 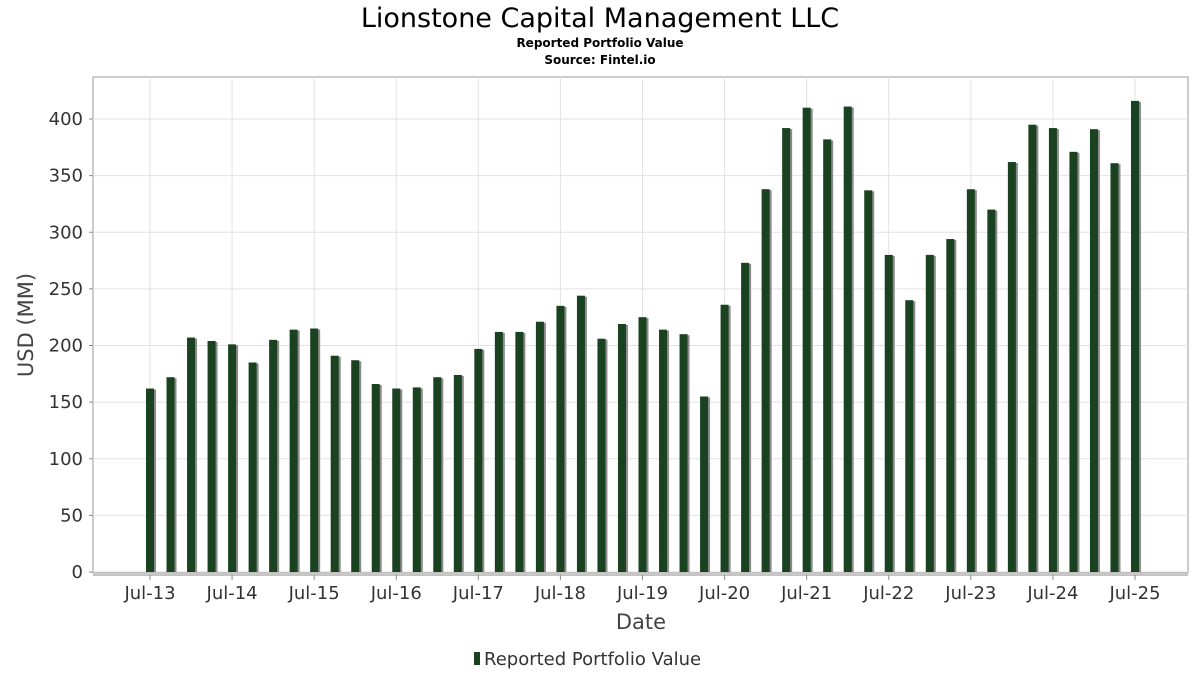 I want to click on chart-title: Lionstone Capital Management LLC, so click(x=600, y=18).